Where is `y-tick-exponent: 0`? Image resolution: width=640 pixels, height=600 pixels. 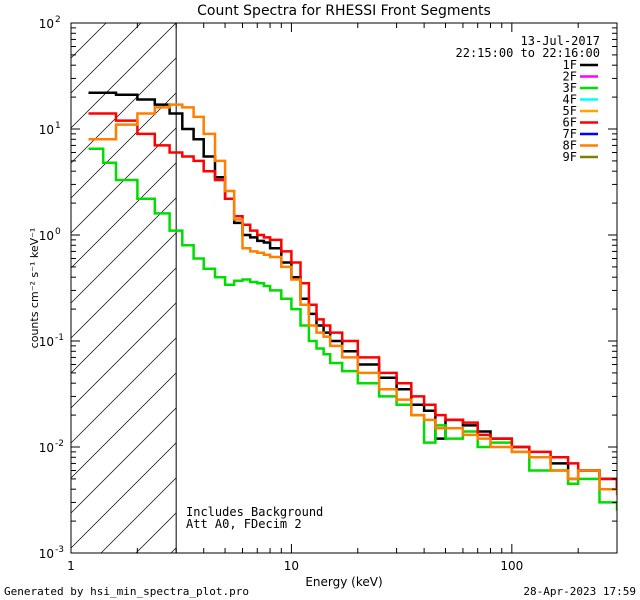
y-tick-exponent: 0 is located at coordinates (58, 232).